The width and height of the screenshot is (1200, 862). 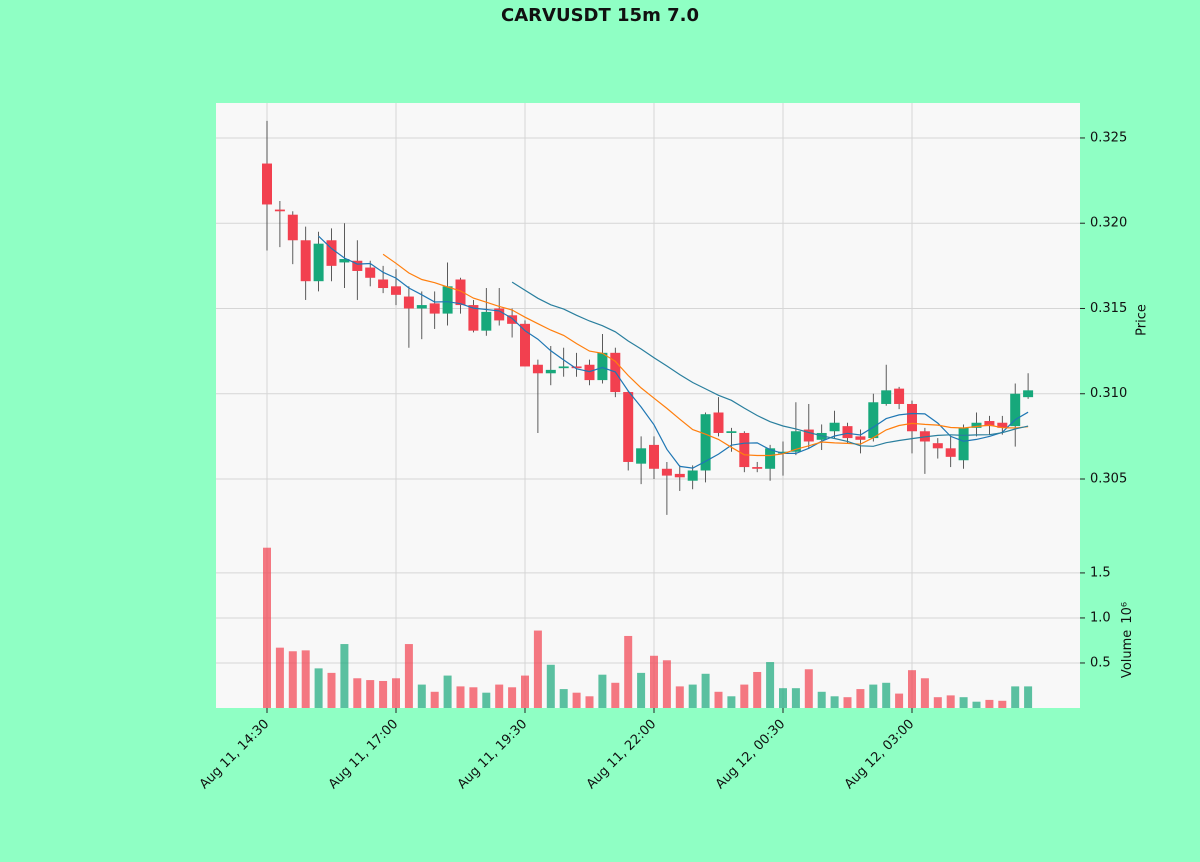 What do you see at coordinates (1108, 479) in the screenshot?
I see `y-tick-label: 0.305` at bounding box center [1108, 479].